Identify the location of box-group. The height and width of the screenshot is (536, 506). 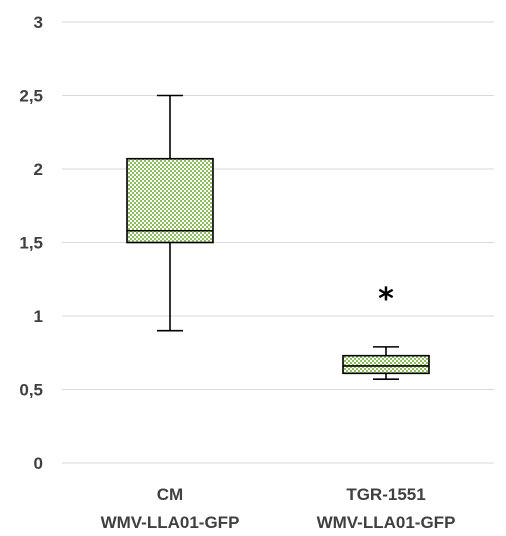
(170, 213).